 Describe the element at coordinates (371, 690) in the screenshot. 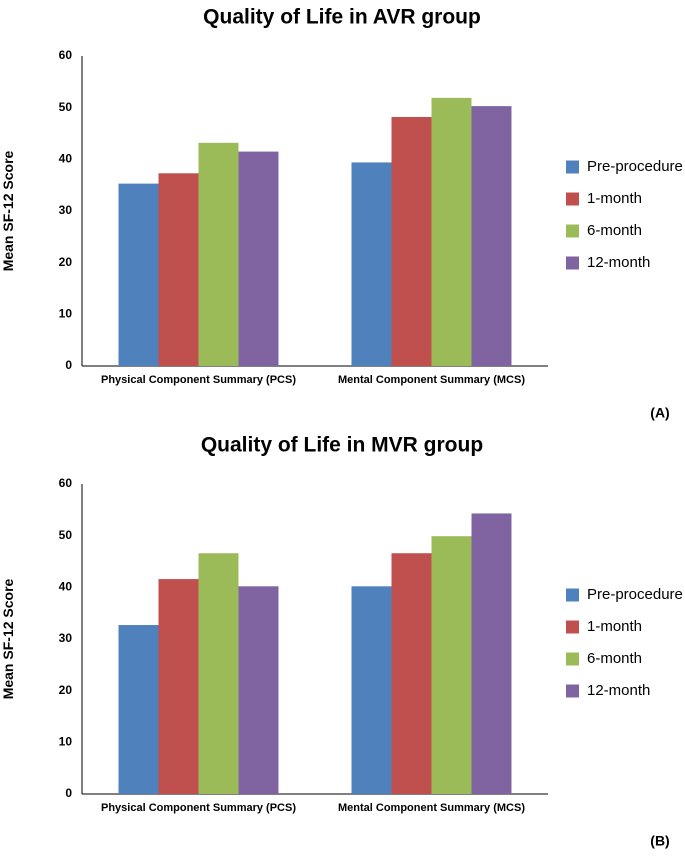

I see `mvr-bar-mcs-pre-procedure` at that location.